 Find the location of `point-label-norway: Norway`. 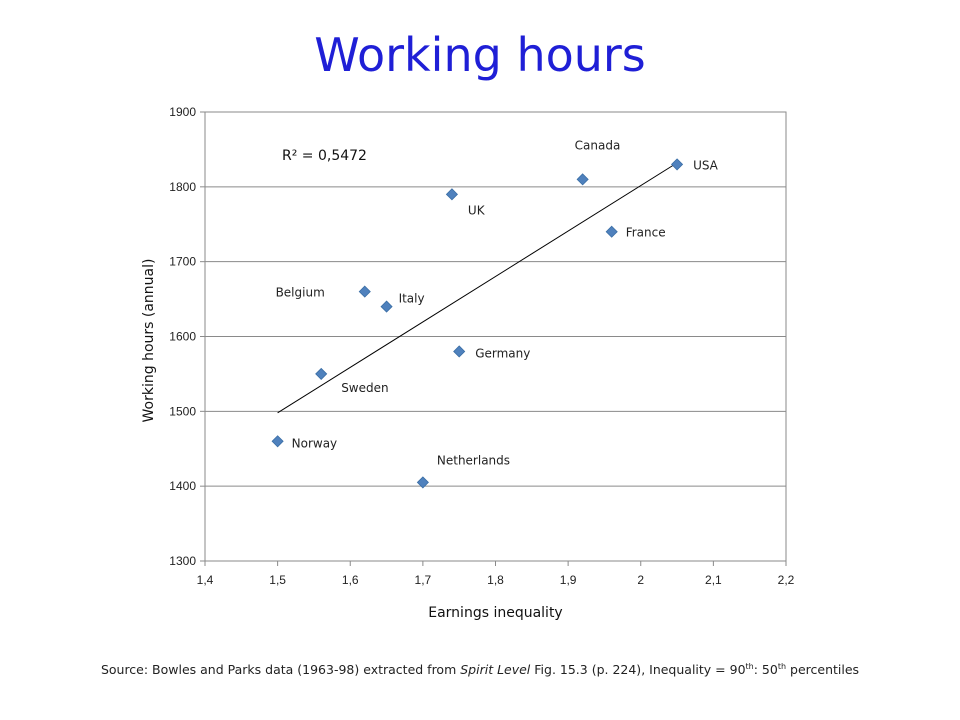

point-label-norway: Norway is located at coordinates (315, 443).